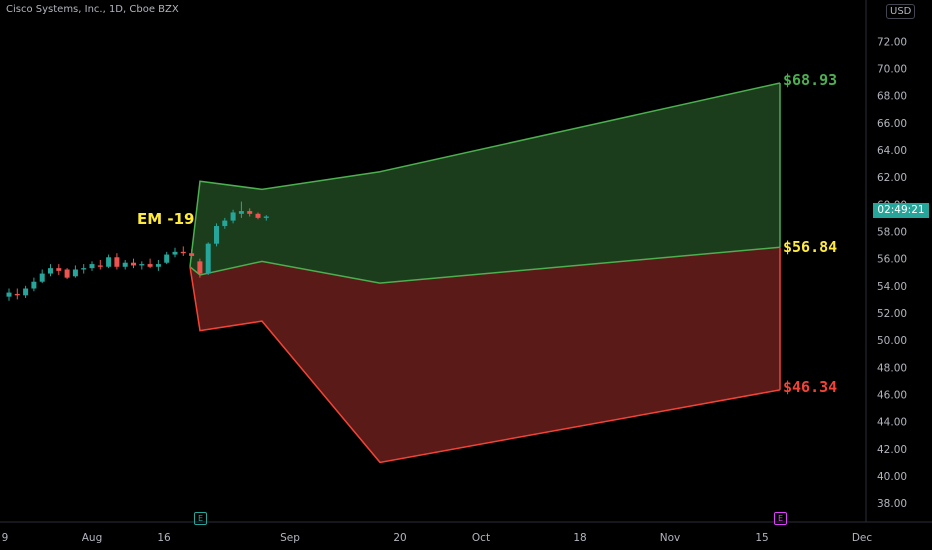 The width and height of the screenshot is (932, 550). Describe the element at coordinates (485, 265) in the screenshot. I see `middle-line` at that location.